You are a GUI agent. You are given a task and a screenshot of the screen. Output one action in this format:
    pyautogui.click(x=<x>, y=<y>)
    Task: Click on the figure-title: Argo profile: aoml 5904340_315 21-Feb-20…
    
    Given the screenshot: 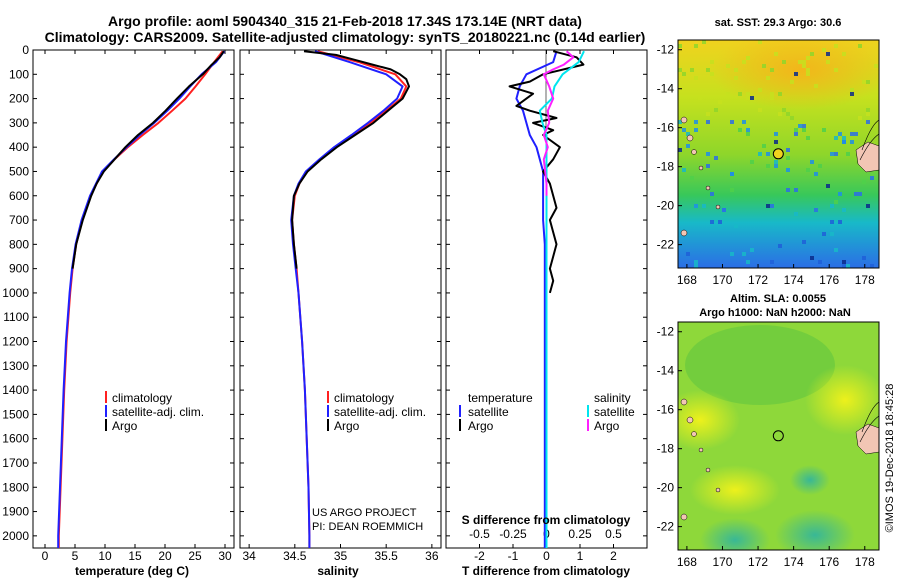 What is the action you would take?
    pyautogui.click(x=345, y=21)
    